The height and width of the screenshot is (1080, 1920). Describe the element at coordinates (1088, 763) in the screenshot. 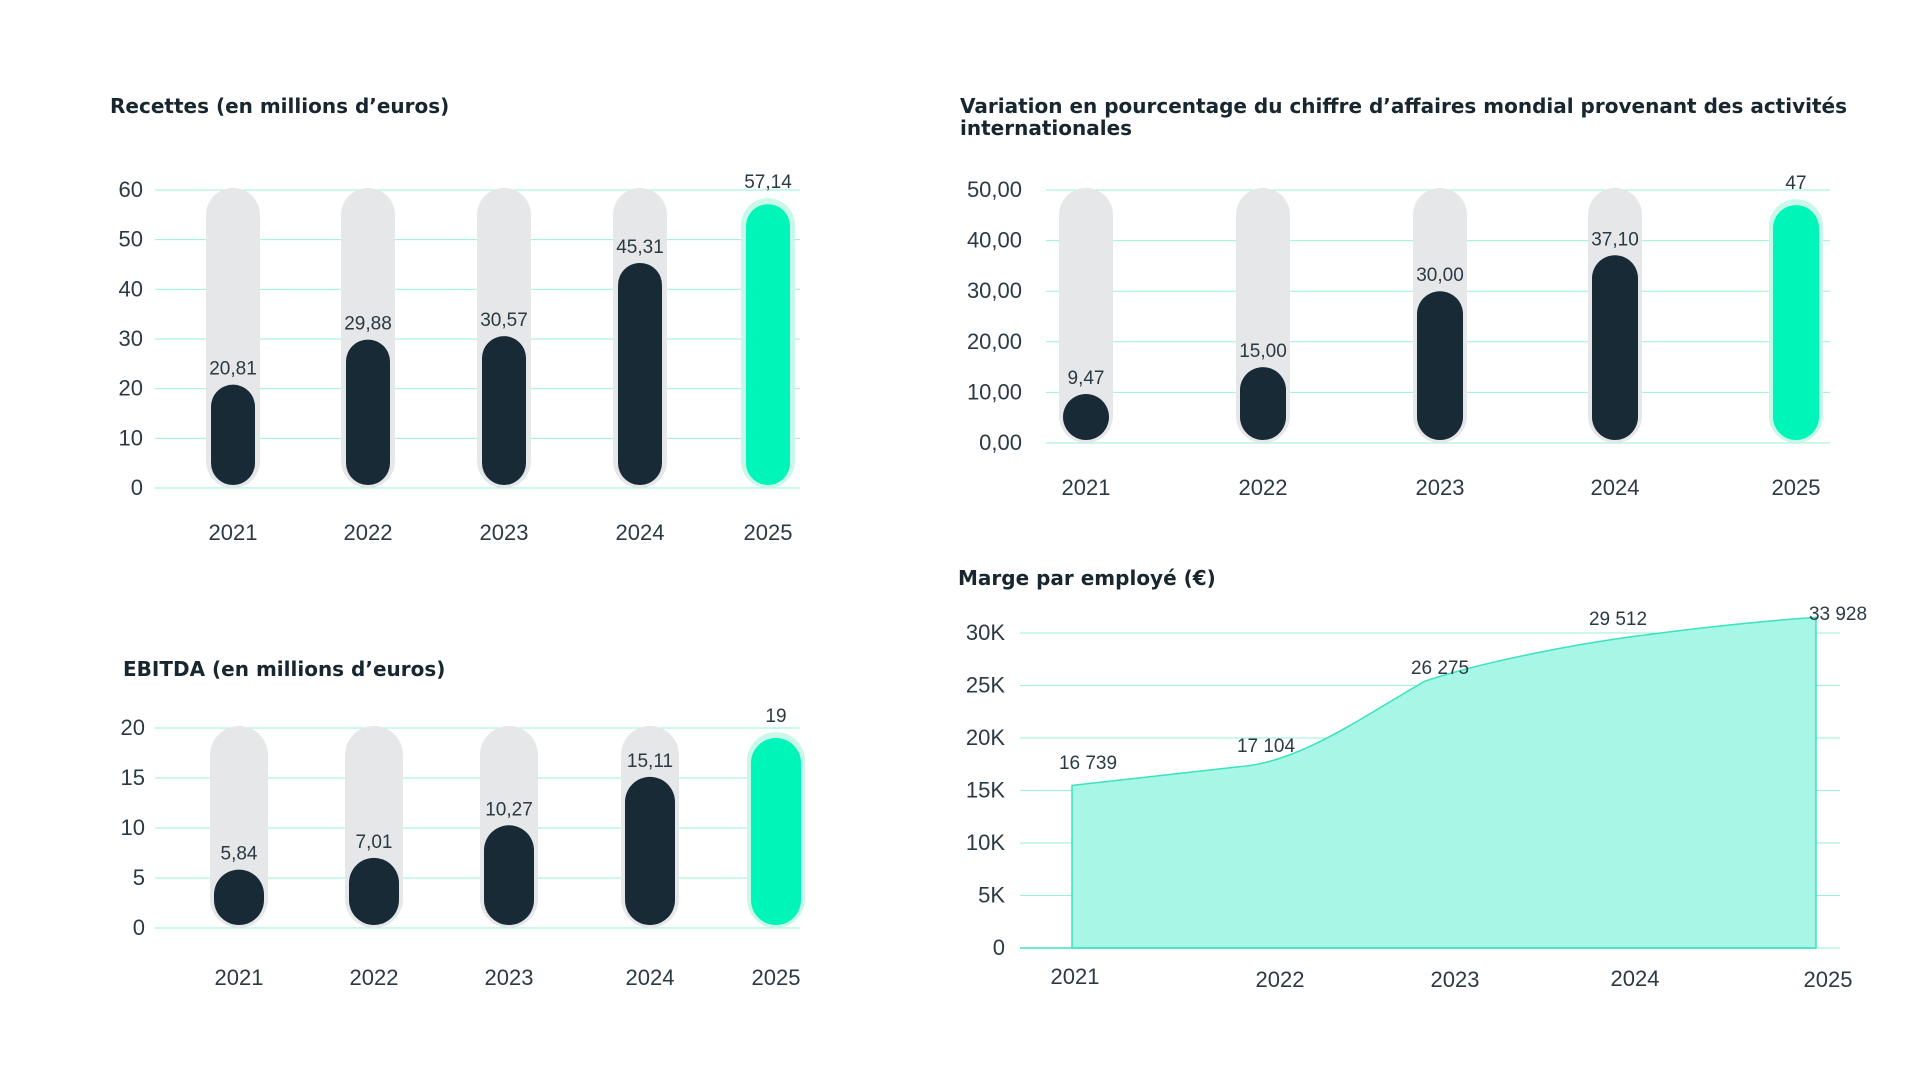

I see `data-label: 16 739` at that location.